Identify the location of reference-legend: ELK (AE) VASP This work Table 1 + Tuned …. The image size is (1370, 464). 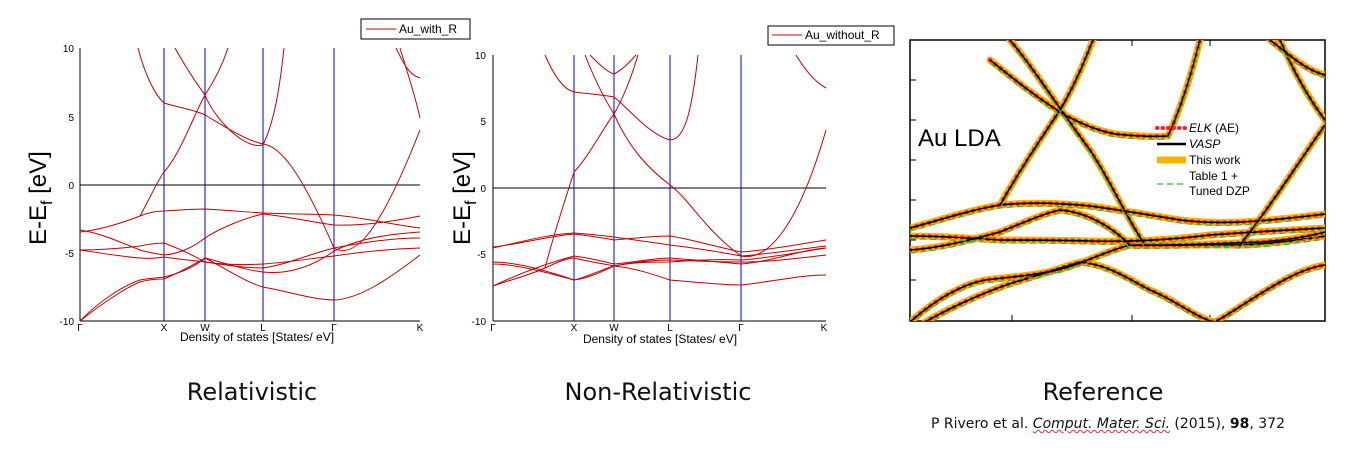
(1202, 159).